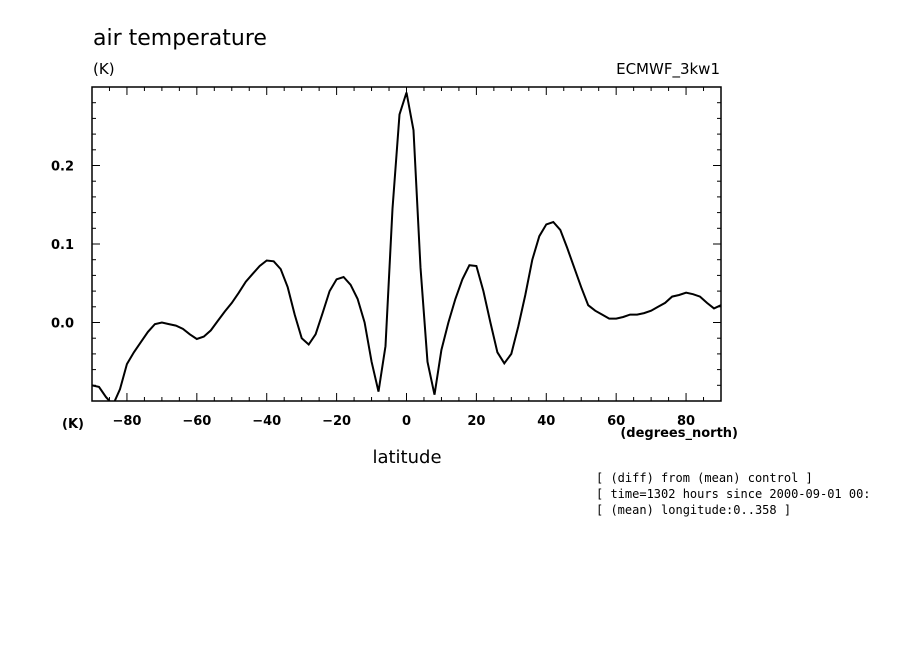 The image size is (904, 654). I want to click on annotation-diff: [ (diff) from (mean) control ], so click(704, 478).